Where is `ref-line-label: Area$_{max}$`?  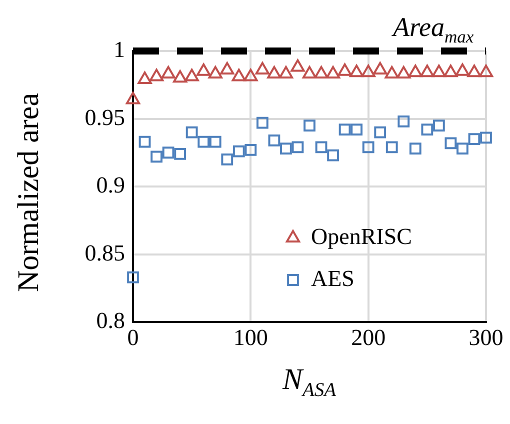
ref-line-label: Area$_{max}$ is located at coordinates (433, 29).